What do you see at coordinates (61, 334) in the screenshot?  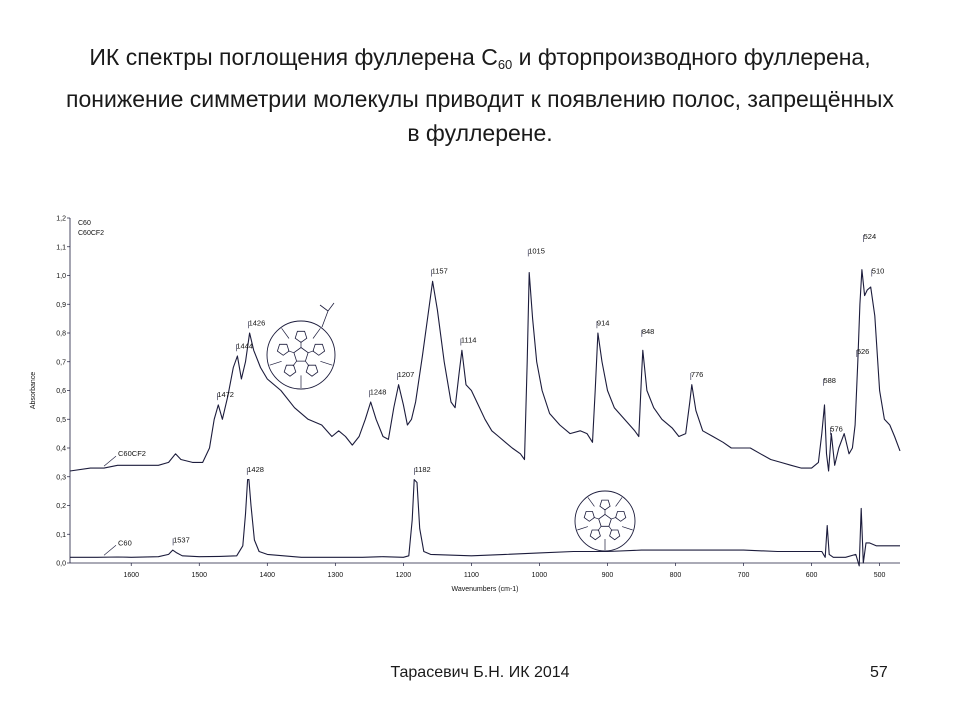 I see `y-tick-label: 0,8` at bounding box center [61, 334].